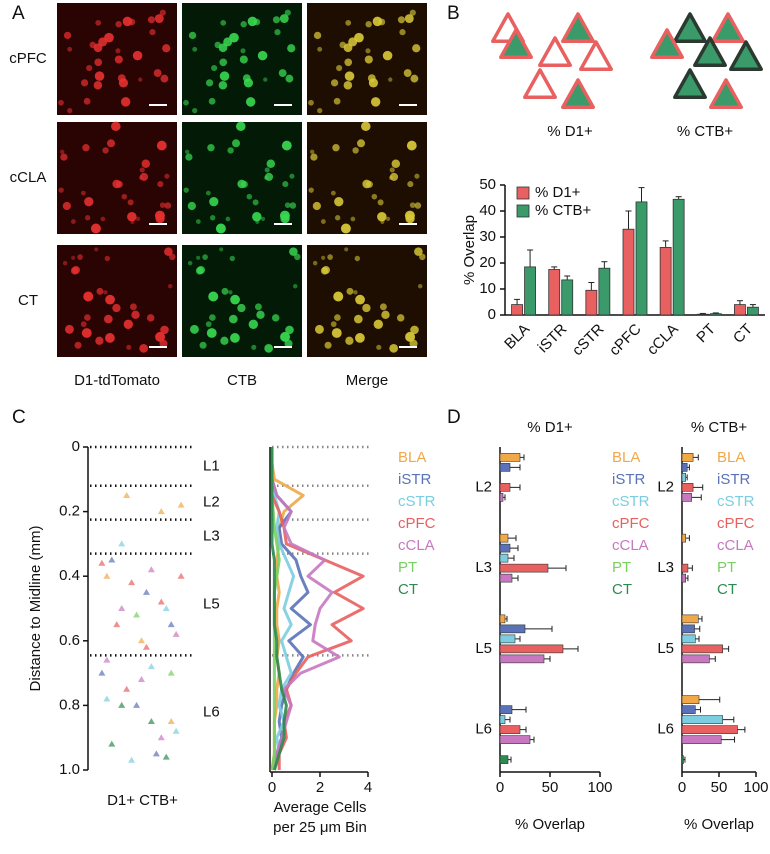  Describe the element at coordinates (320, 787) in the screenshot. I see `x-tick-label: 2` at that location.